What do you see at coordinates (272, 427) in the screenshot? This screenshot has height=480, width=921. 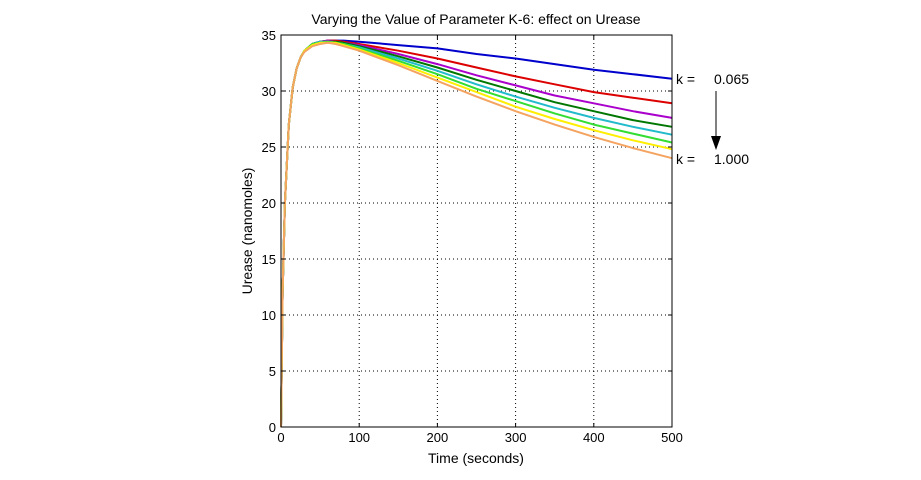 I see `y-tick-label: 0` at bounding box center [272, 427].